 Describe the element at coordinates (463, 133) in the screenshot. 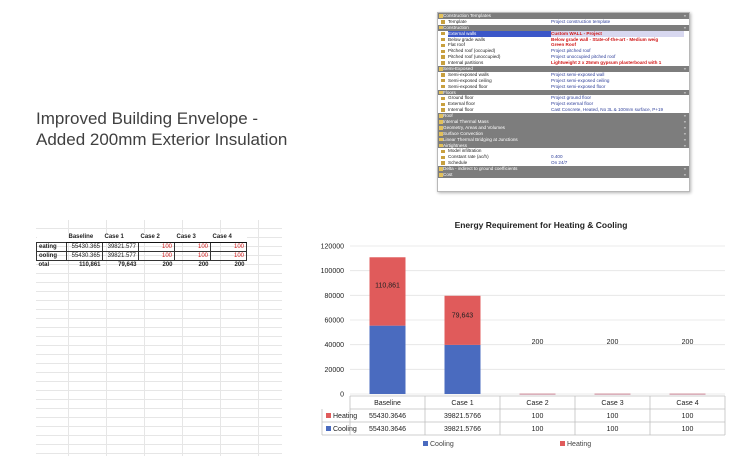

I see `property-label: Surface Convection` at that location.